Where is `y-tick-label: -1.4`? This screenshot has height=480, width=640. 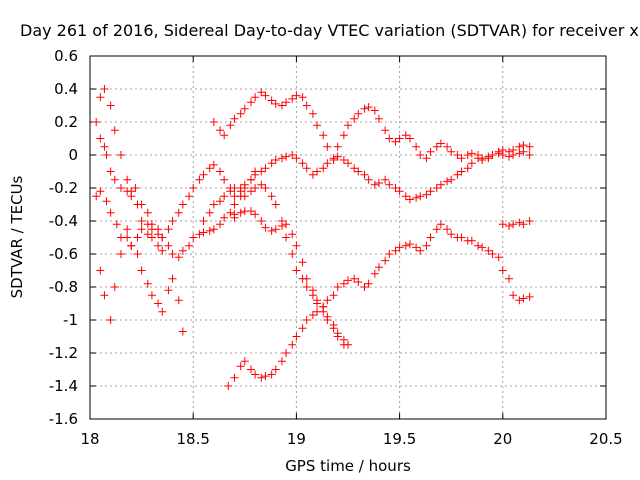
y-tick-label: -1.4 is located at coordinates (63, 386).